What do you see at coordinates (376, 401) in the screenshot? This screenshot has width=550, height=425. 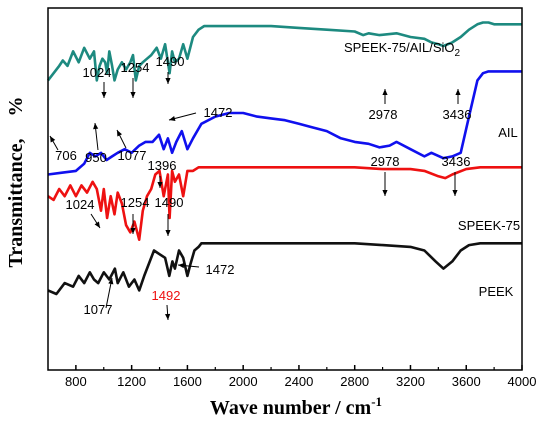 I see `x-axis-title-sup: -1` at bounding box center [376, 401].